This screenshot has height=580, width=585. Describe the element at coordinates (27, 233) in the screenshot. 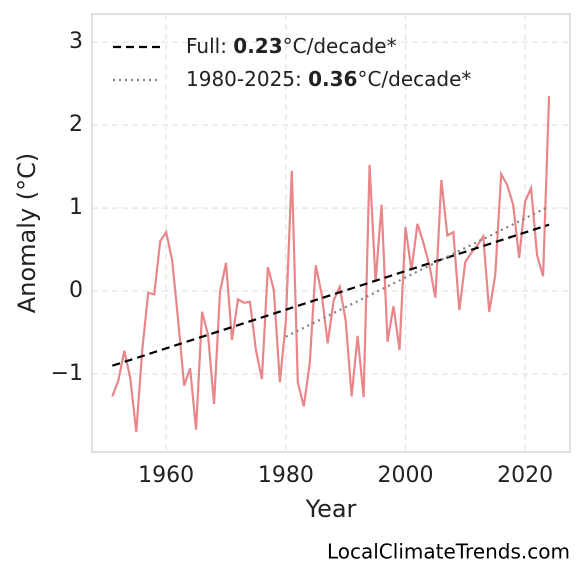

I see `y-axis-label: Anomaly (°C)` at that location.